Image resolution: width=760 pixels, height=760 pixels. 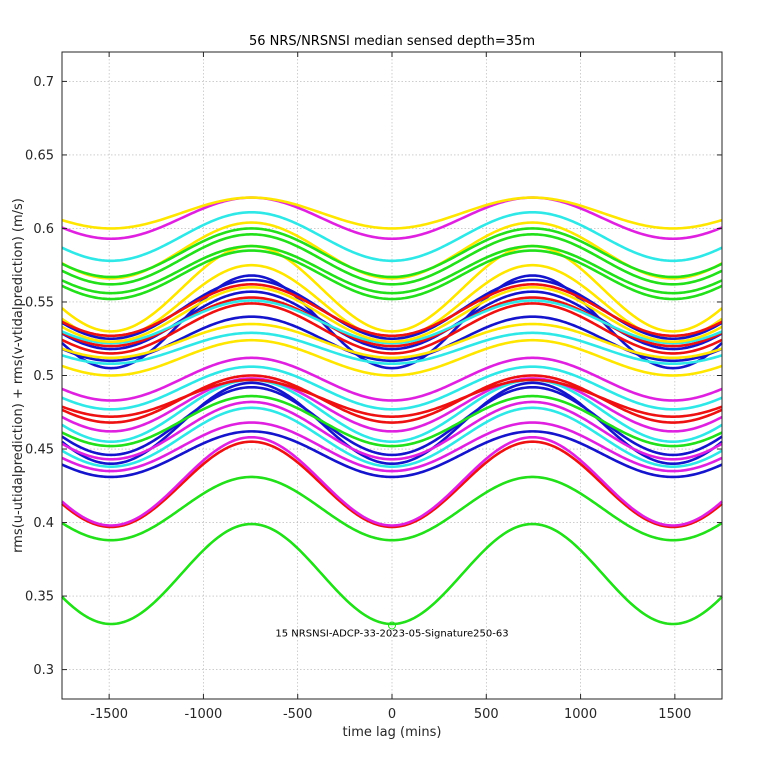 I want to click on x-tick-label: 1500, so click(x=674, y=714).